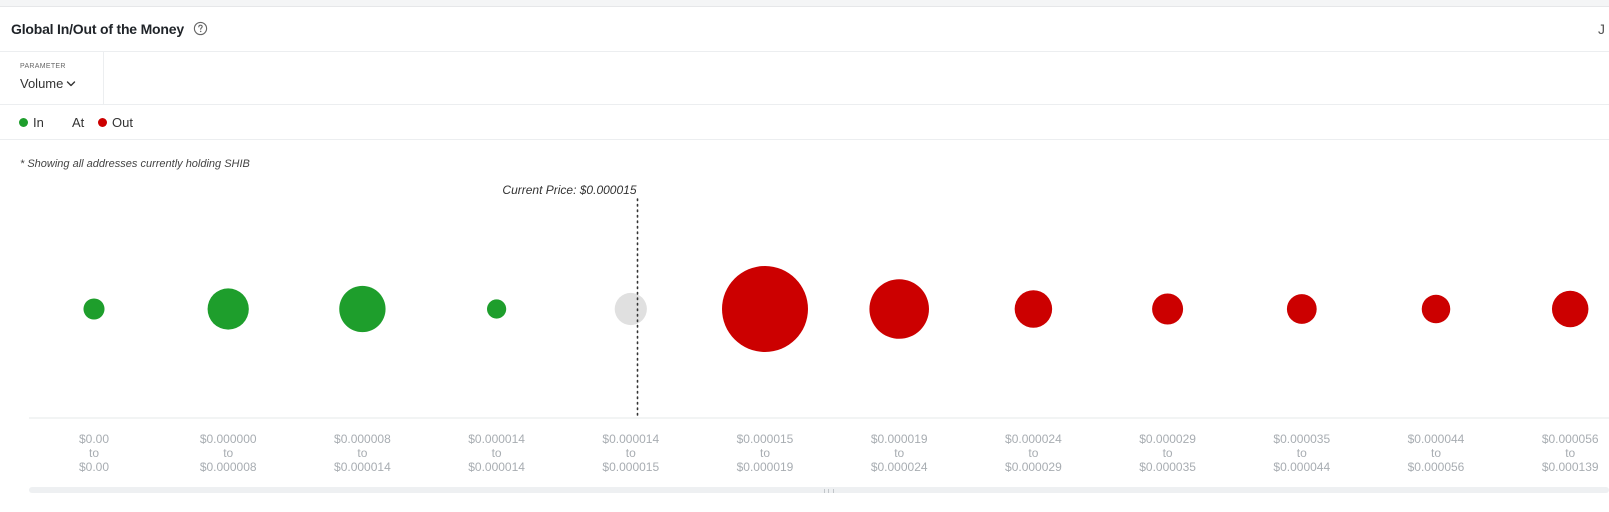 This screenshot has width=1609, height=512. I want to click on parameter-selector: PARAMETER Volume, so click(52, 78).